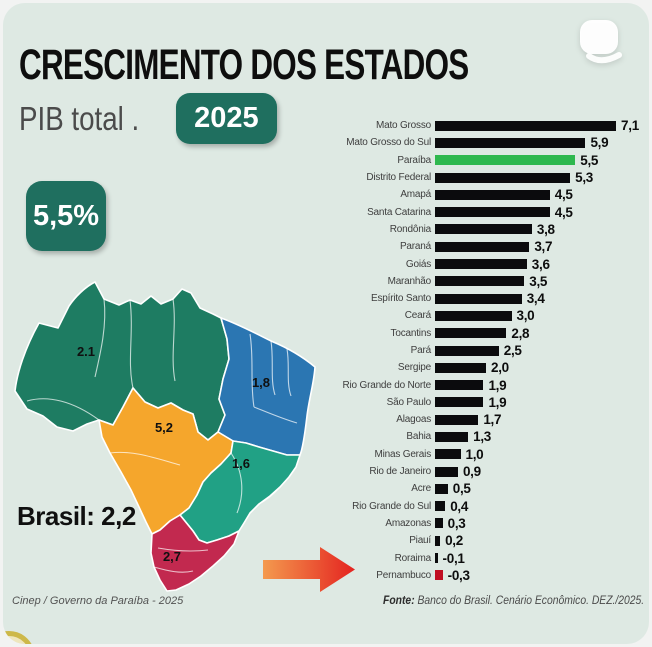 Image resolution: width=652 pixels, height=647 pixels. Describe the element at coordinates (411, 333) in the screenshot. I see `state-label: Tocantins` at that location.